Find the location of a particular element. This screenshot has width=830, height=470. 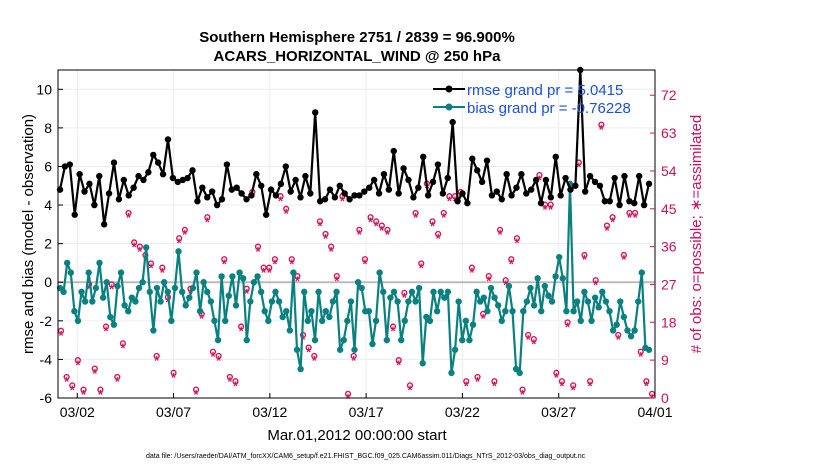

x-axis: 03/02 03/07 03/12 03/17 03/22 03/27 04/01 is located at coordinates (366, 406).